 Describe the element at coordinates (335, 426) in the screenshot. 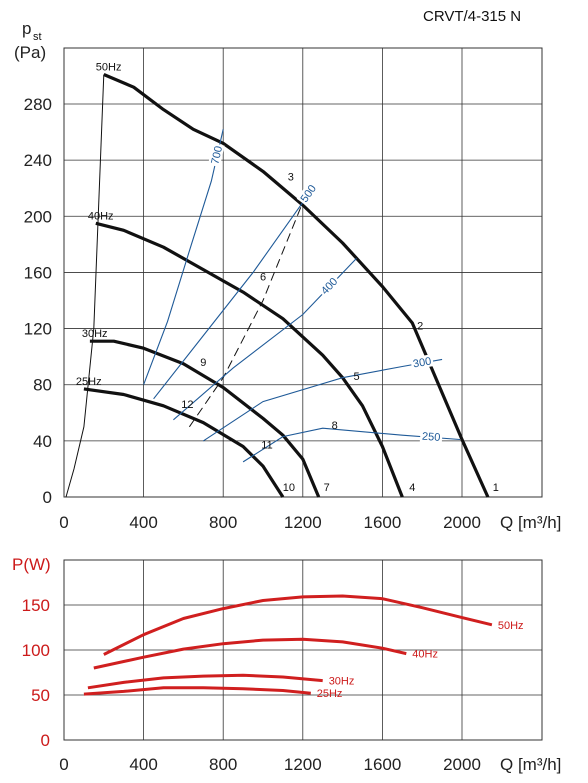

I see `operating-point-8: 8` at that location.